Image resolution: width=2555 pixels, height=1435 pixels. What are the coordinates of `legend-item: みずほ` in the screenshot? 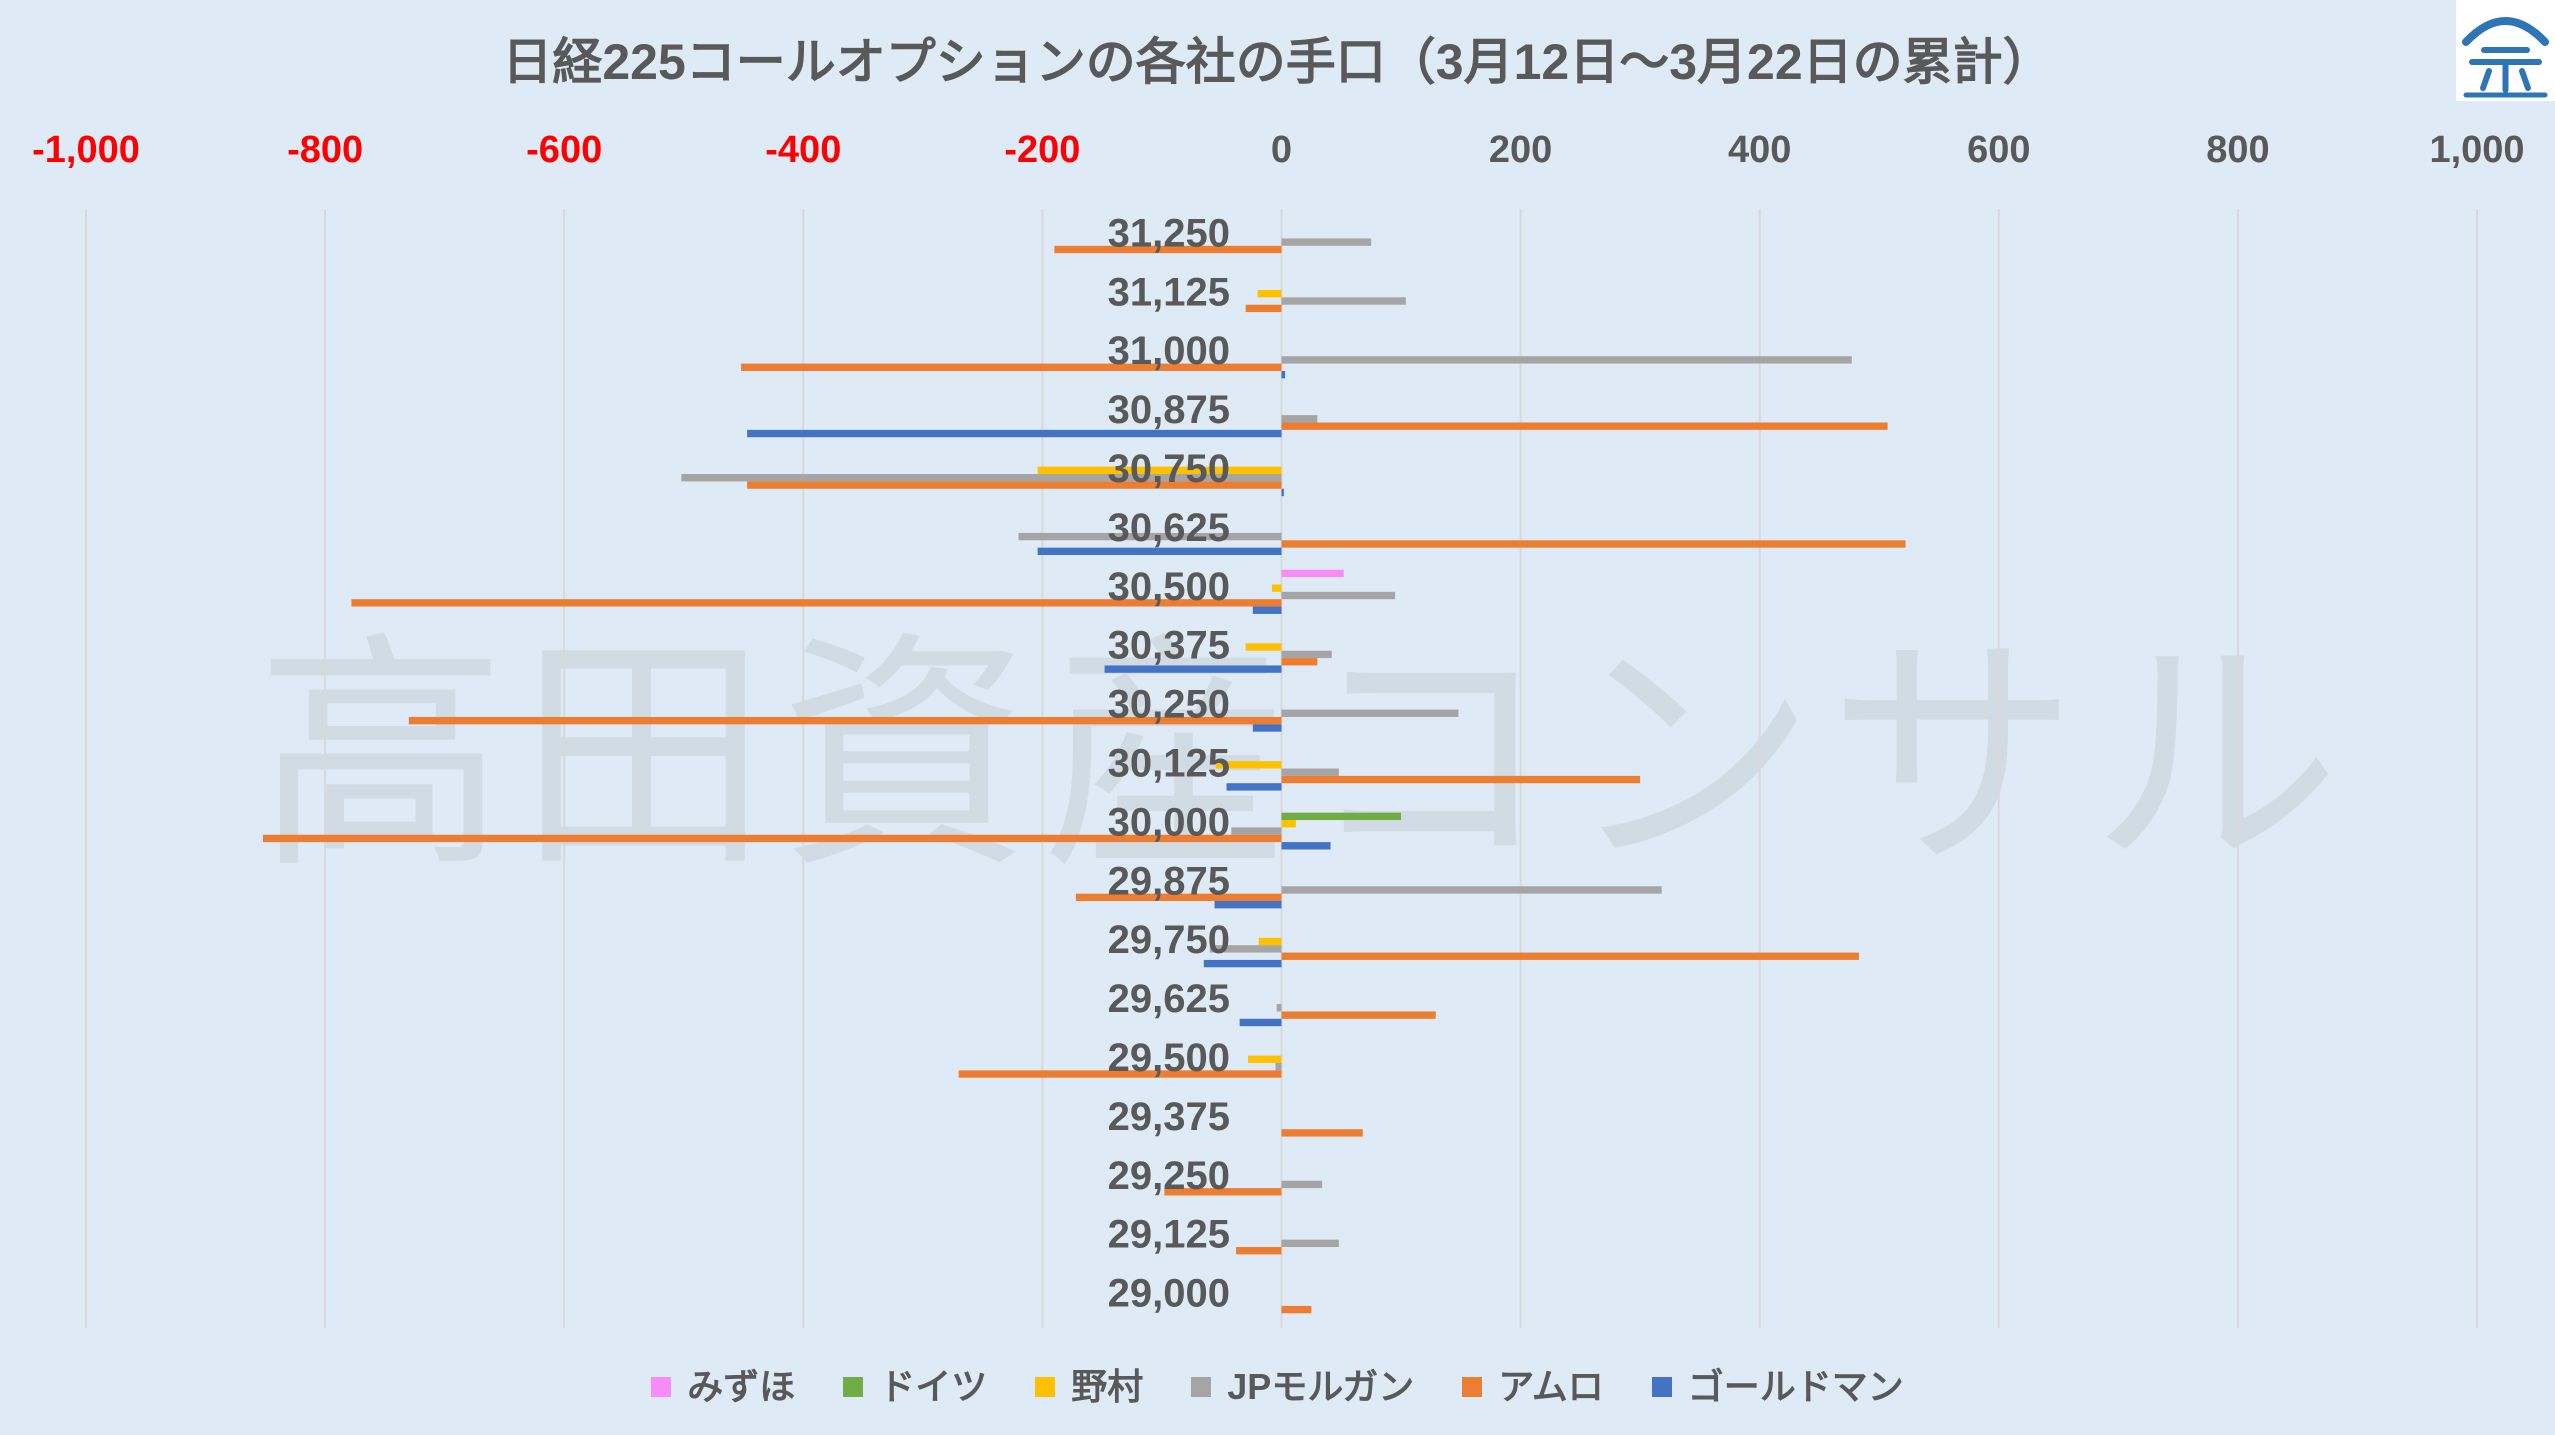 It's located at (723, 1387).